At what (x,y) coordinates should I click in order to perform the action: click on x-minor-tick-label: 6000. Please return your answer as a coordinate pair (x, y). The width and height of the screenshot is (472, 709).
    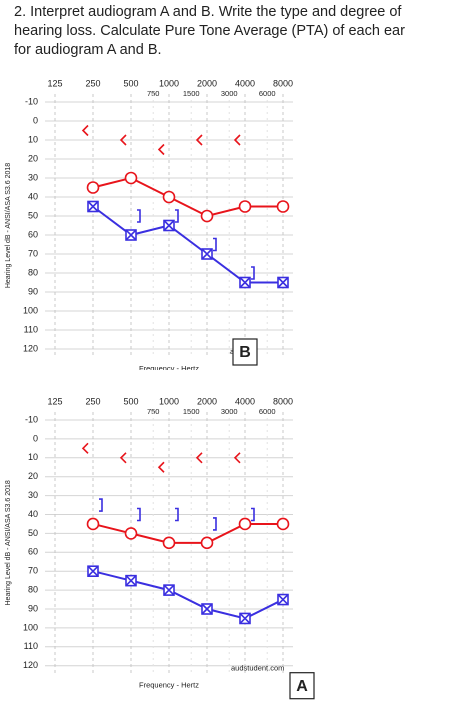
    Looking at the image, I should click on (267, 93).